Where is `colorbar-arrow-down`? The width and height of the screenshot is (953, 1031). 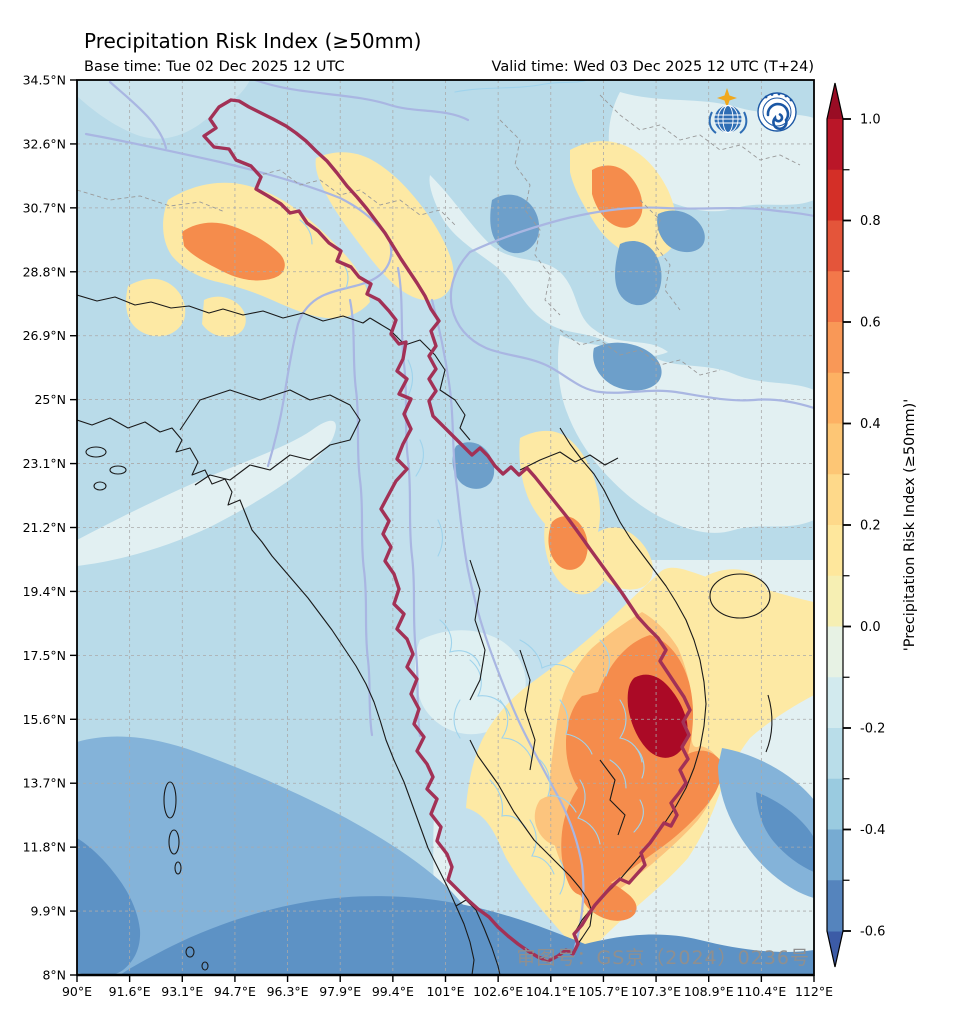 colorbar-arrow-down is located at coordinates (835, 949).